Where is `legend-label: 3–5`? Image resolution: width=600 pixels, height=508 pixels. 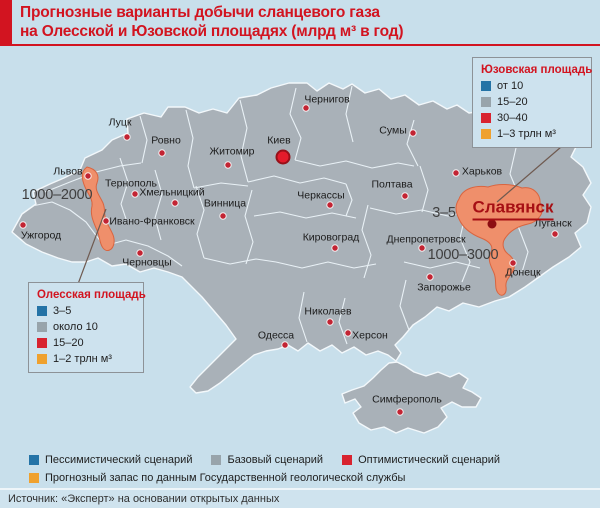 legend-label: 3–5 is located at coordinates (62, 311).